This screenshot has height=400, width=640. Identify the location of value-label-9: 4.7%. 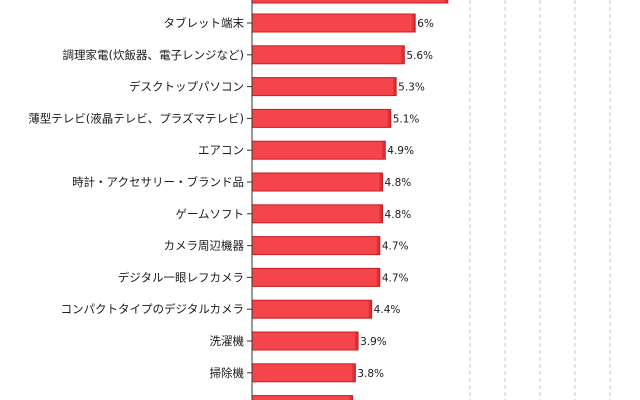
(395, 278).